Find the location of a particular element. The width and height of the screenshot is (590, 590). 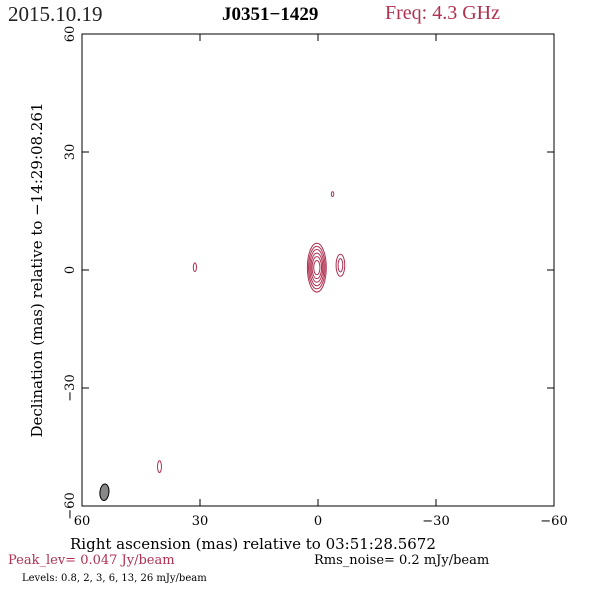

observation-date: 2015.10.19 is located at coordinates (55, 14).